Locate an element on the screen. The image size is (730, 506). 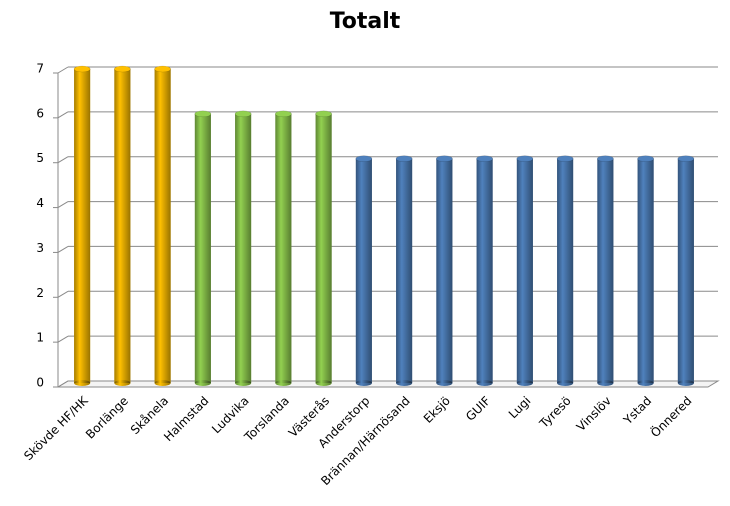
y-tick-label: 0 is located at coordinates (40, 383).